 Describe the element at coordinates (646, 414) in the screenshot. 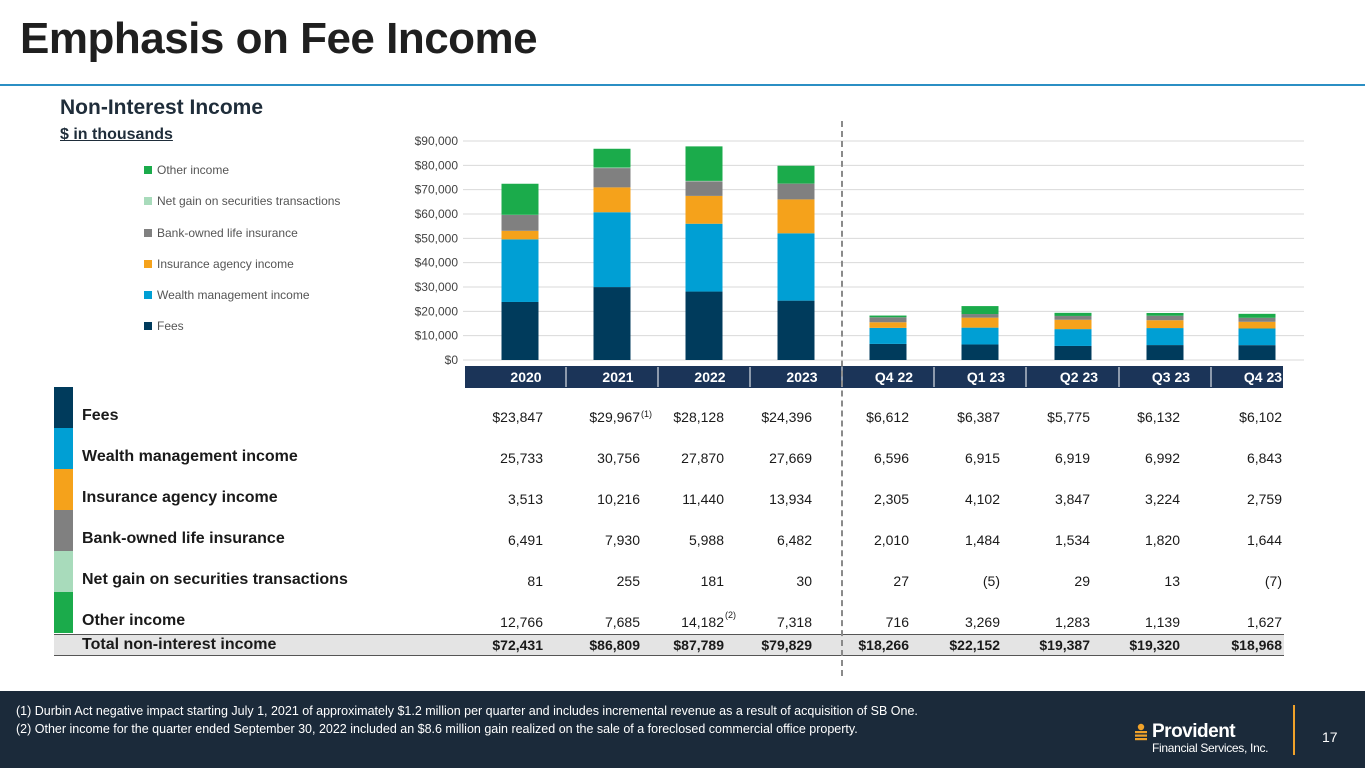

I see `footnote-marker: (1)` at that location.